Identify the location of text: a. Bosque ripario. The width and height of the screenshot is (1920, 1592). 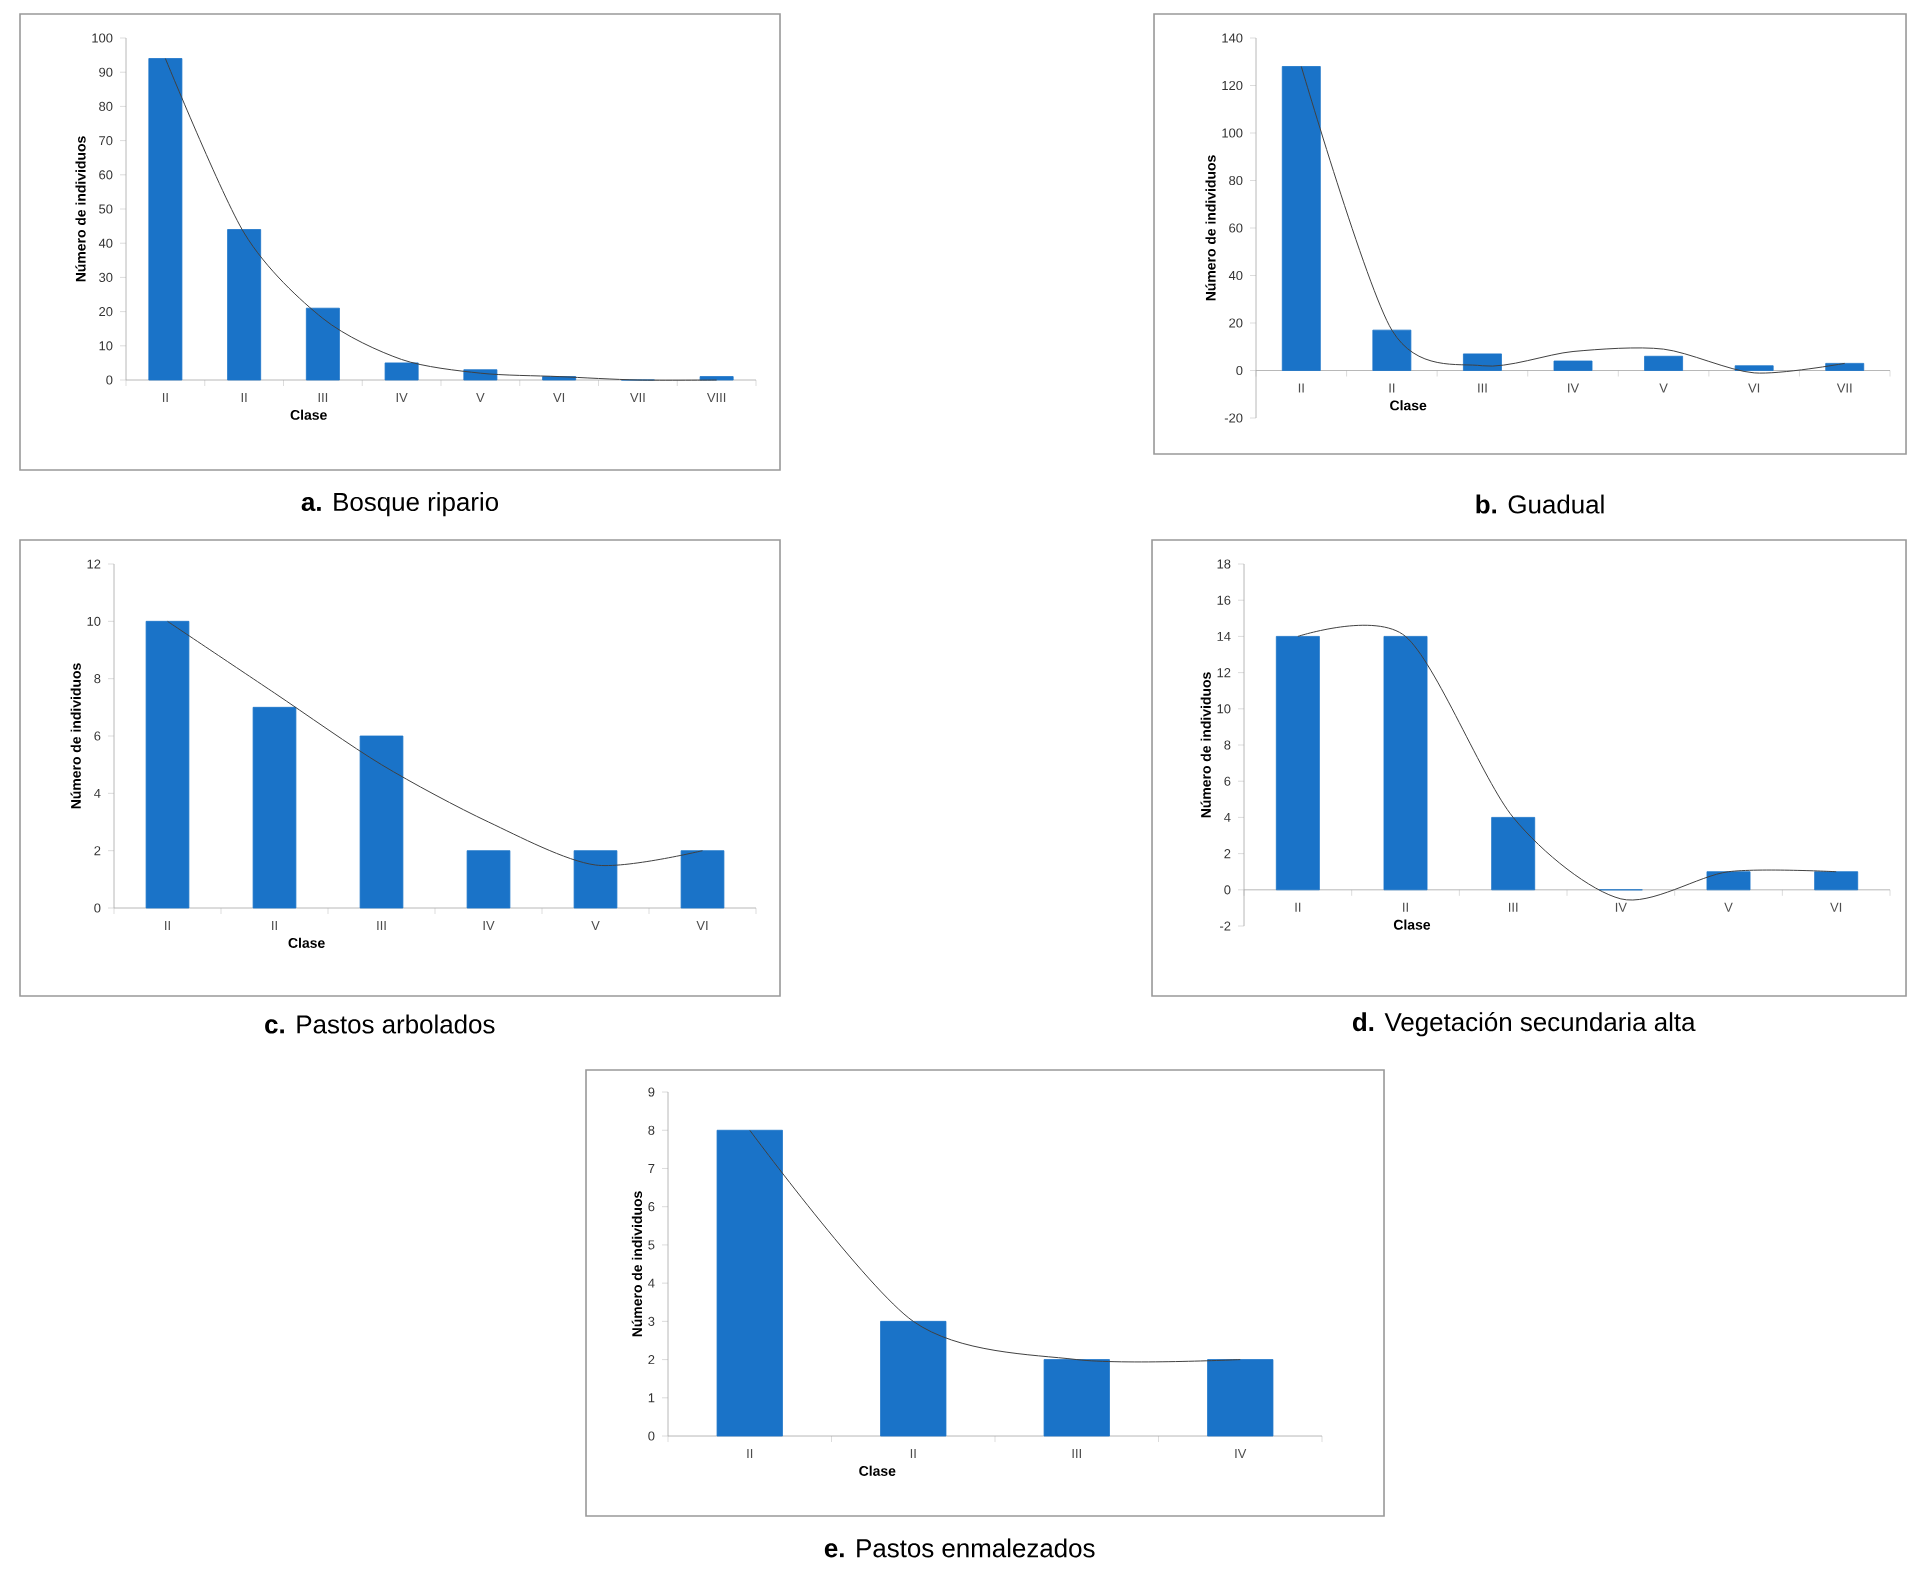
(400, 504).